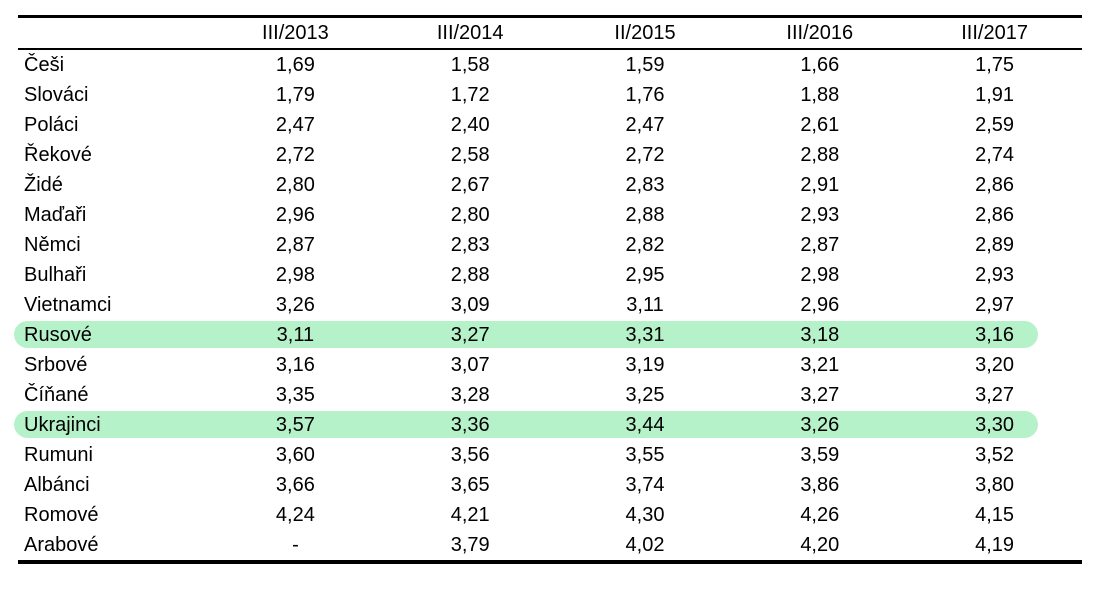 Image resolution: width=1100 pixels, height=593 pixels. Describe the element at coordinates (61, 545) in the screenshot. I see `row-label: Arabové` at that location.